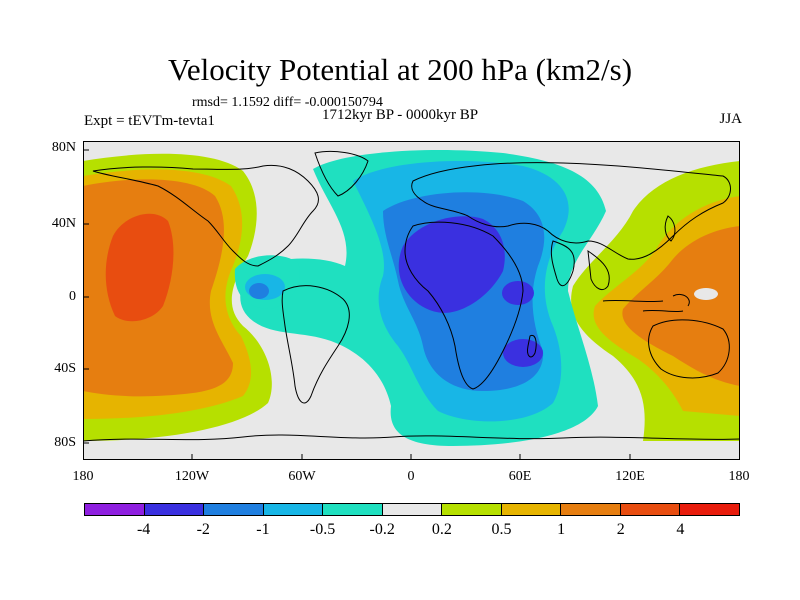 The image size is (800, 600). Describe the element at coordinates (192, 476) in the screenshot. I see `x-tick-label: 120W` at that location.